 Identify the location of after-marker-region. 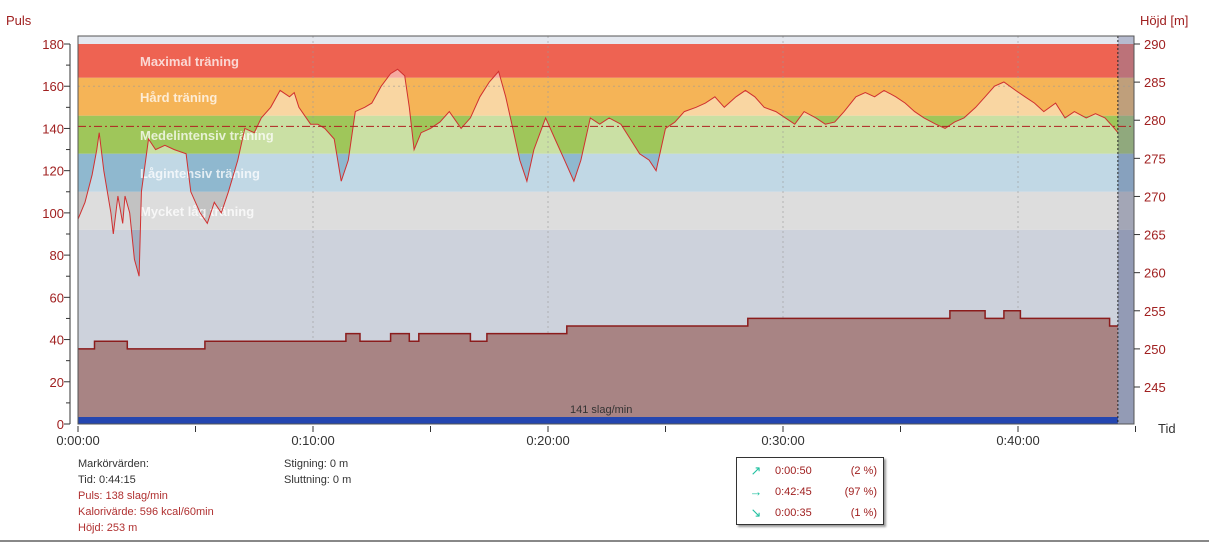
(1125, 230).